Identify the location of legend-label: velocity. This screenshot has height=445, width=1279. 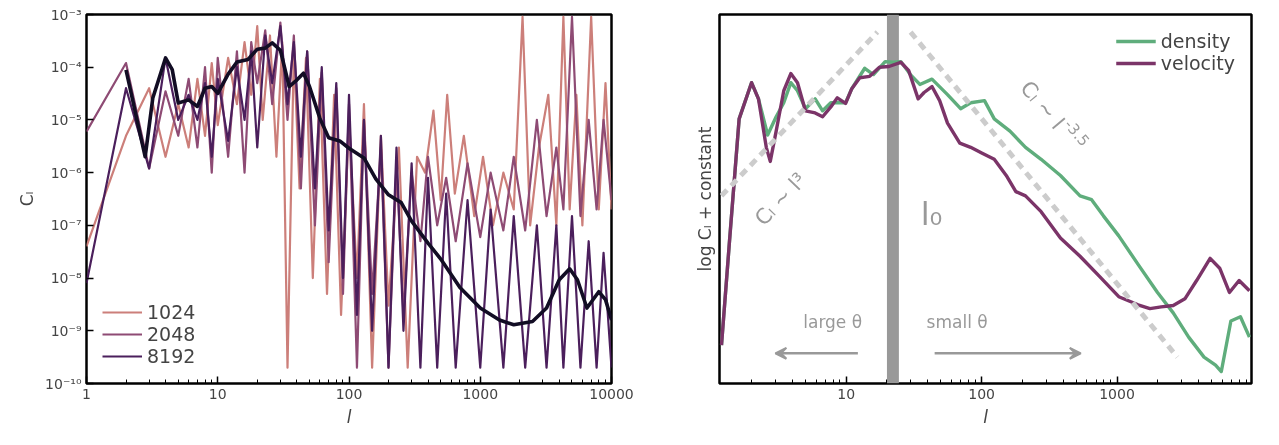
(1197, 63).